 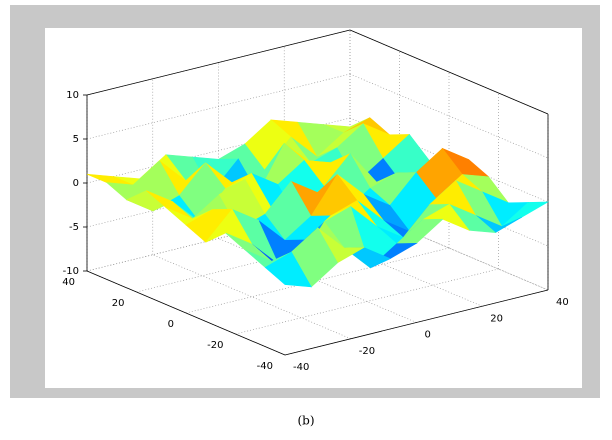 I want to click on y-tick-label: -20, so click(x=215, y=345).